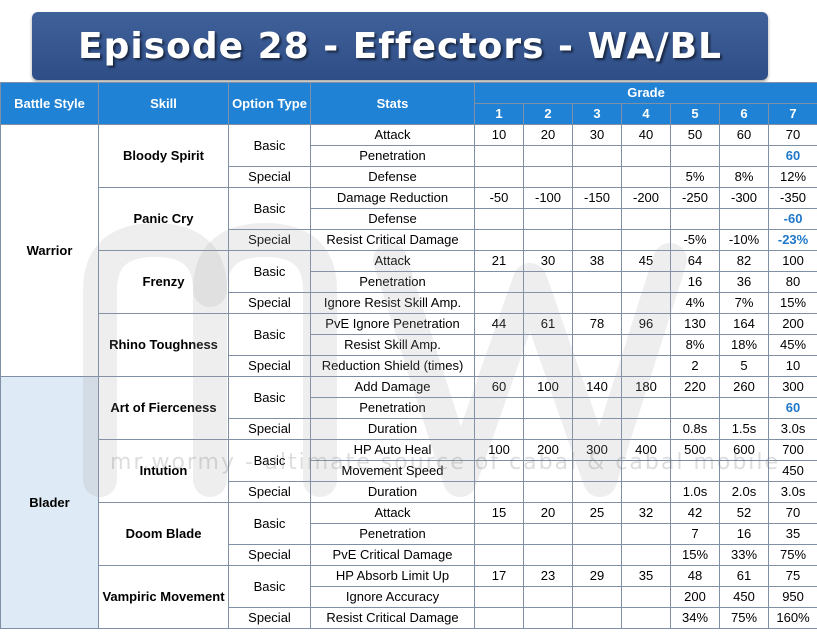 Image resolution: width=817 pixels, height=637 pixels. What do you see at coordinates (392, 429) in the screenshot?
I see `stat-name-cell: Duration` at bounding box center [392, 429].